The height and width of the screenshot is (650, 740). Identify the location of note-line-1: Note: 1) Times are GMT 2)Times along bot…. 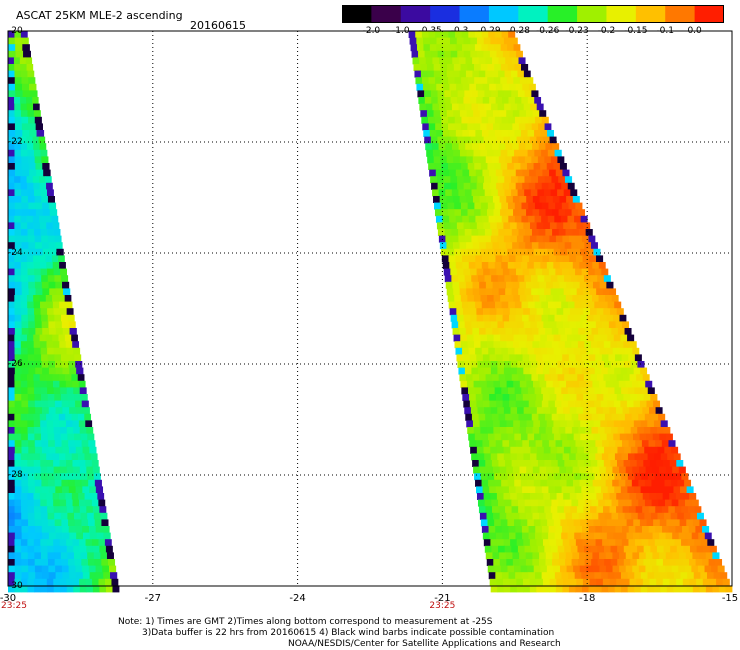
(305, 622).